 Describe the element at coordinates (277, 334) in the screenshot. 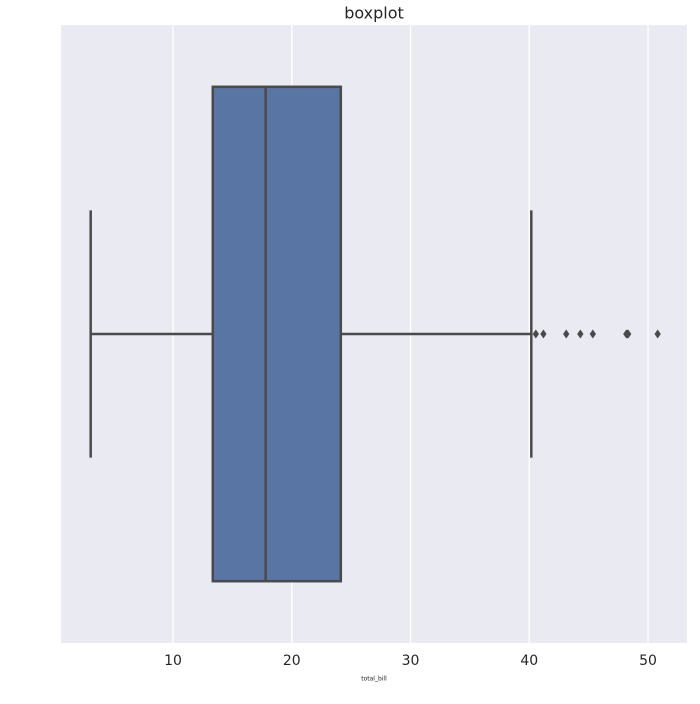

I see `box` at that location.